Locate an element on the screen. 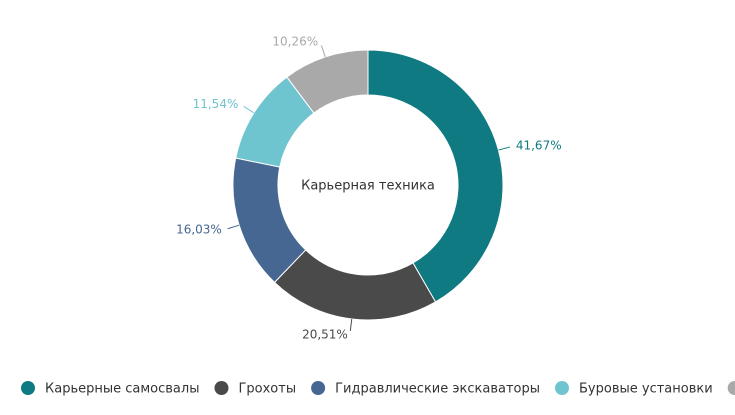 This screenshot has height=415, width=735. value-label: 16,03% is located at coordinates (199, 229).